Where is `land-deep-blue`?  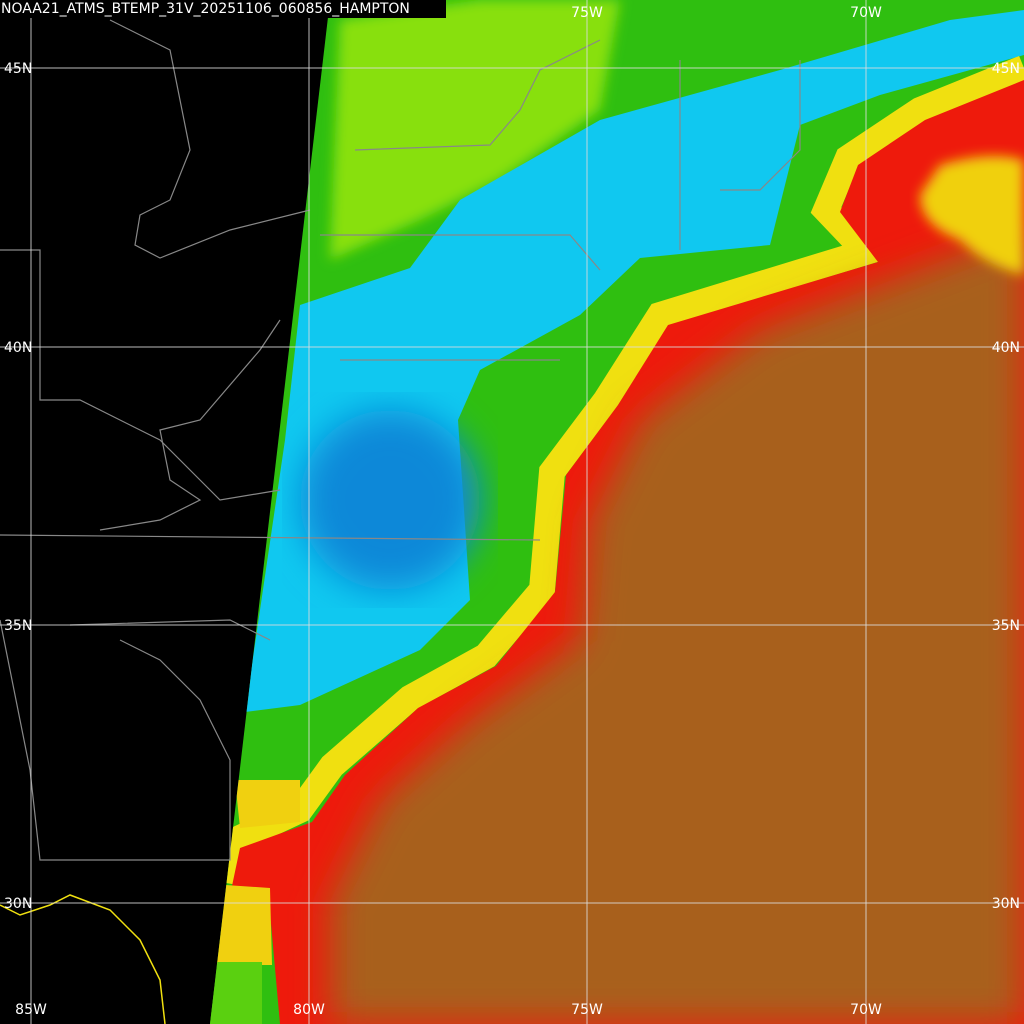 land-deep-blue is located at coordinates (390, 500).